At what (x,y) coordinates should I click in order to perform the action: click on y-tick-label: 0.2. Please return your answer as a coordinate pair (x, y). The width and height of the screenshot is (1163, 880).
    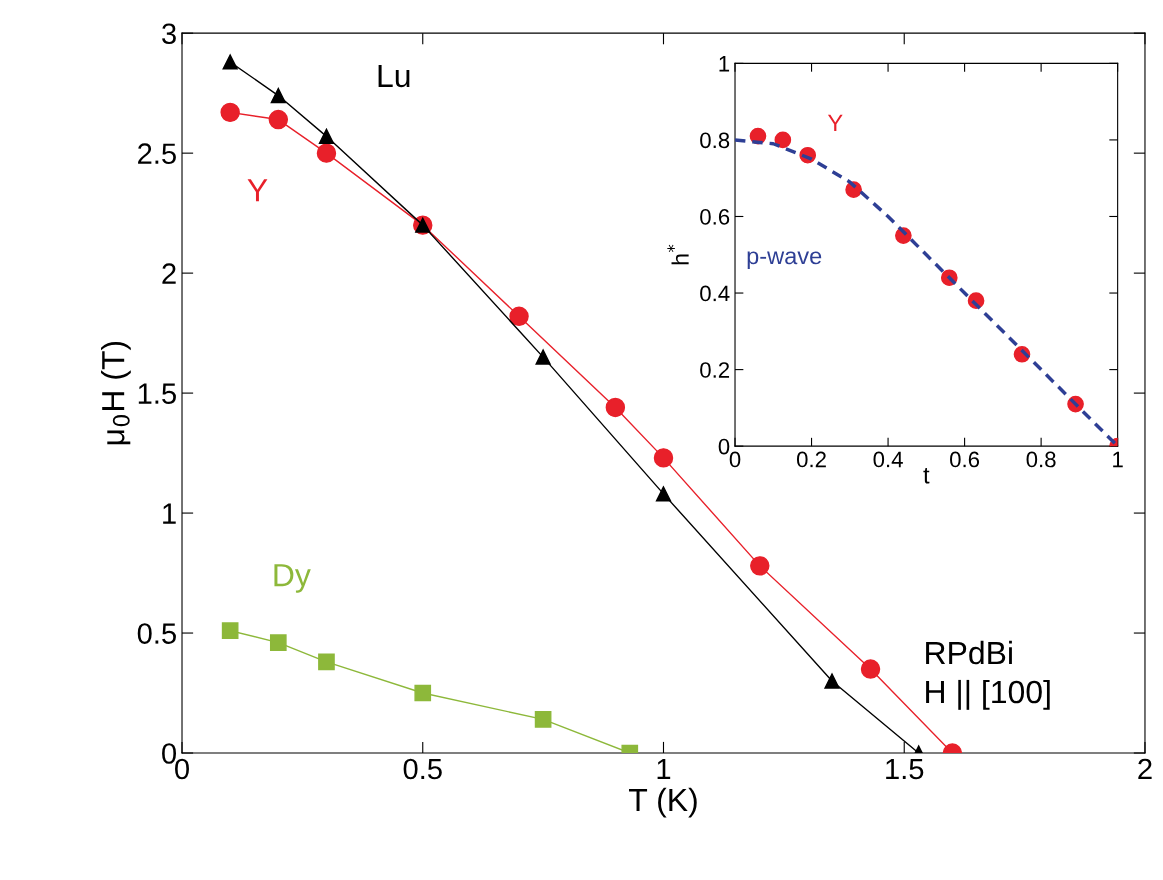
    Looking at the image, I should click on (715, 370).